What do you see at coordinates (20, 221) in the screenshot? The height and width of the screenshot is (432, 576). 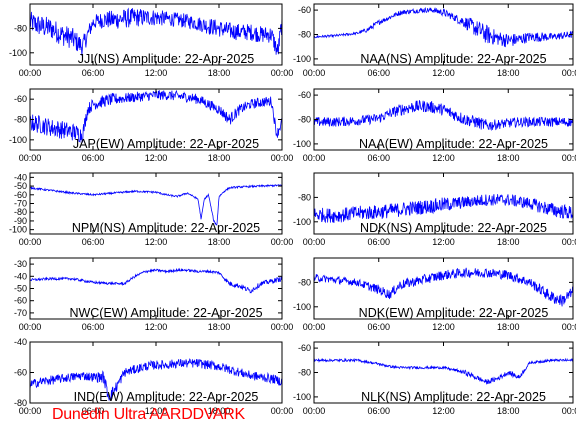 I see `y-tick-label: -90` at bounding box center [20, 221].